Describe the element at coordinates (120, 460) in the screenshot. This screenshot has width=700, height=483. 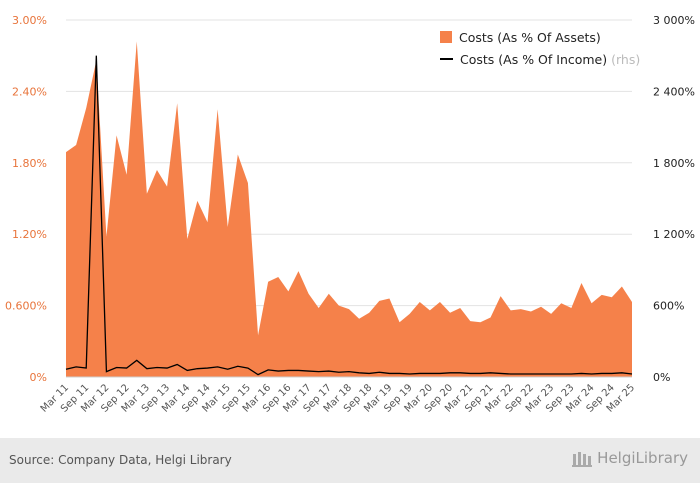
I see `source-note: Source: Company Data, Helgi Library` at that location.